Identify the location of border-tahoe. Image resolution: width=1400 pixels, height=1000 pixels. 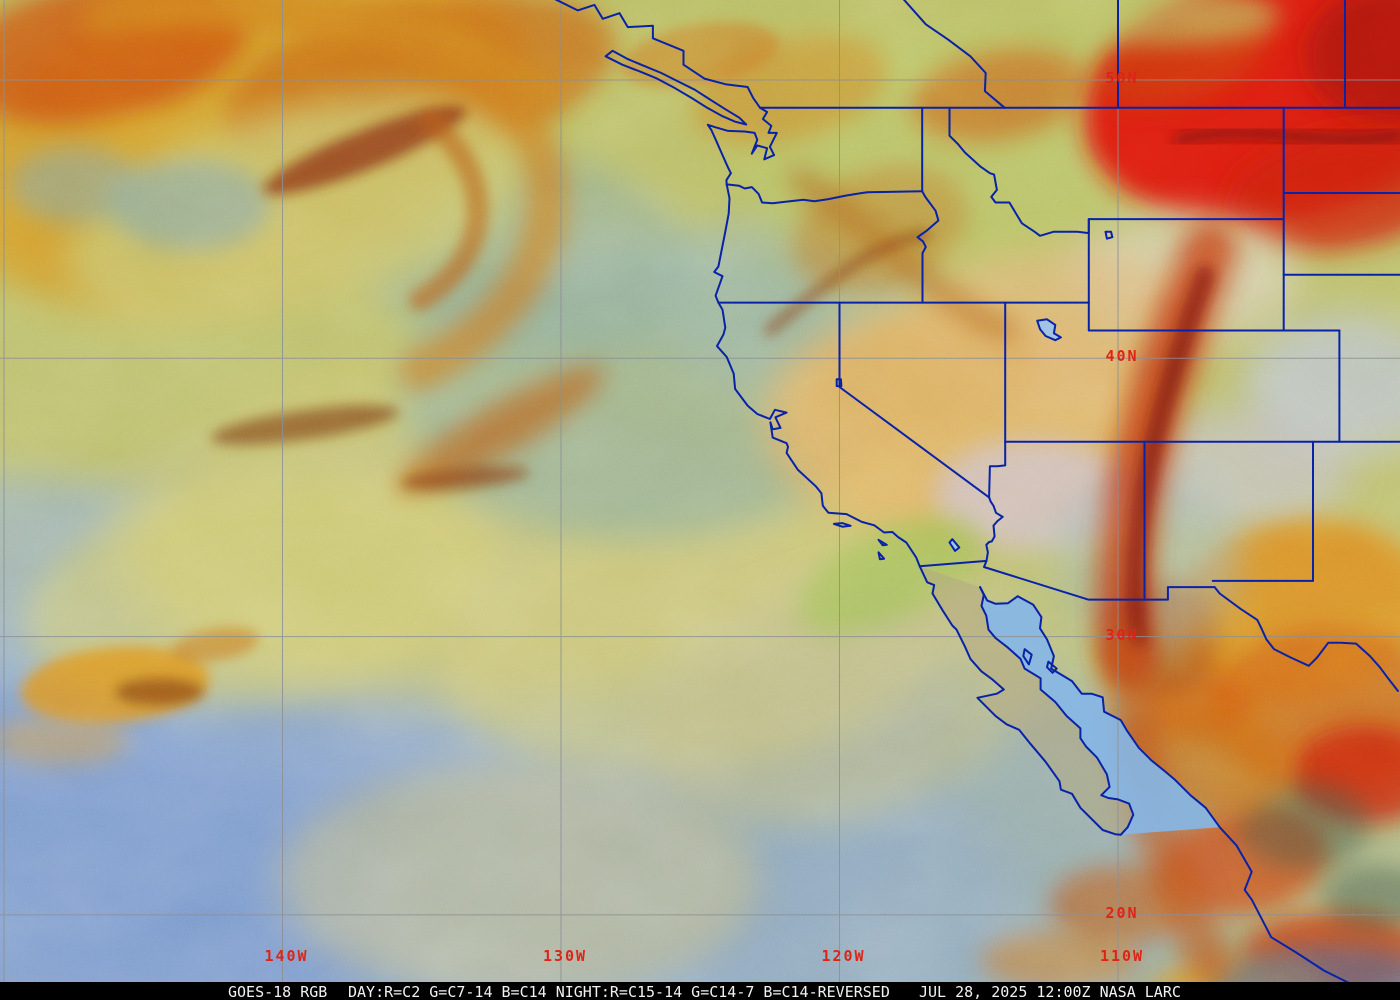
(839, 383).